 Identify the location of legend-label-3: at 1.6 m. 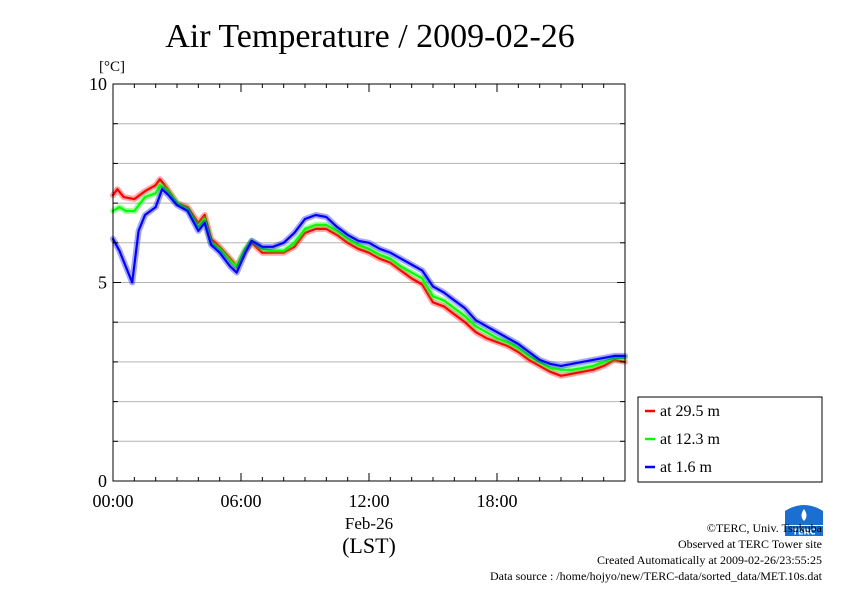
(686, 467).